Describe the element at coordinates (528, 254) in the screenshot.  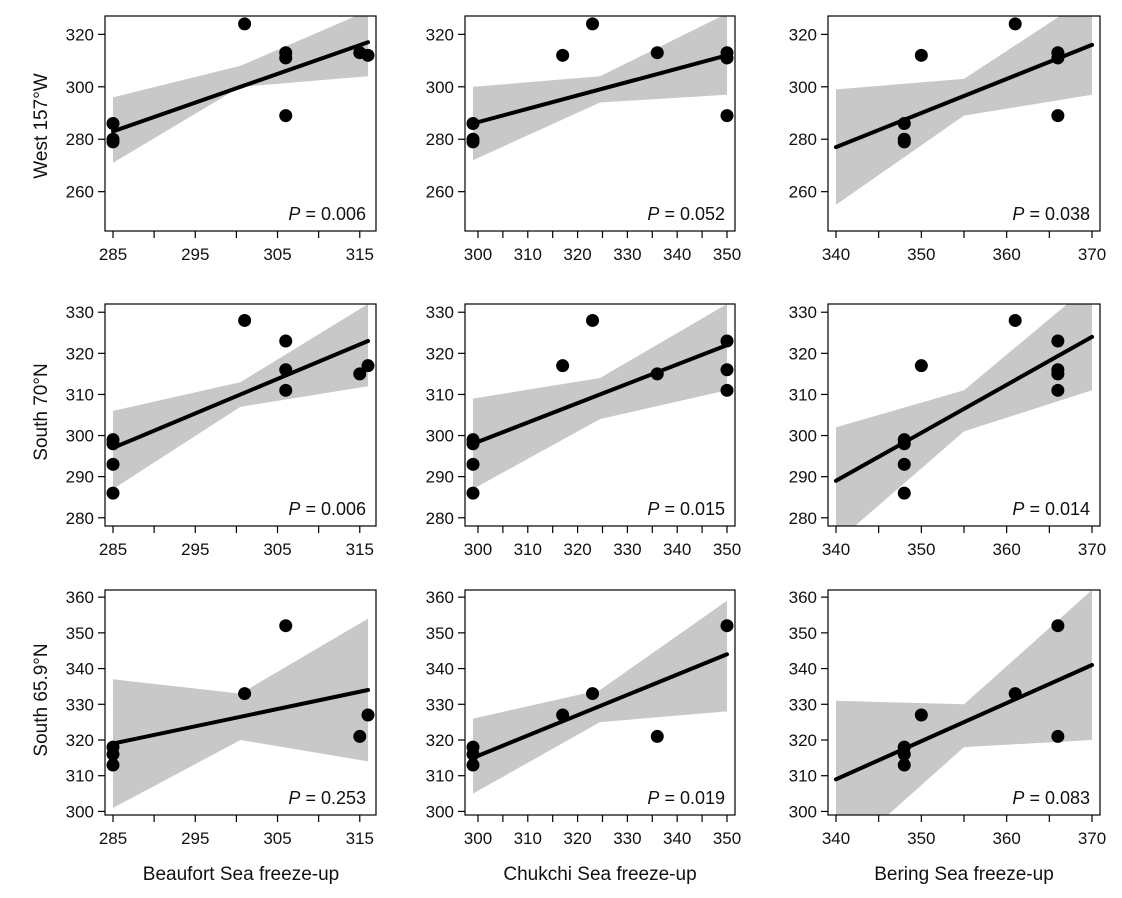
I see `x-tick-label: 310` at that location.